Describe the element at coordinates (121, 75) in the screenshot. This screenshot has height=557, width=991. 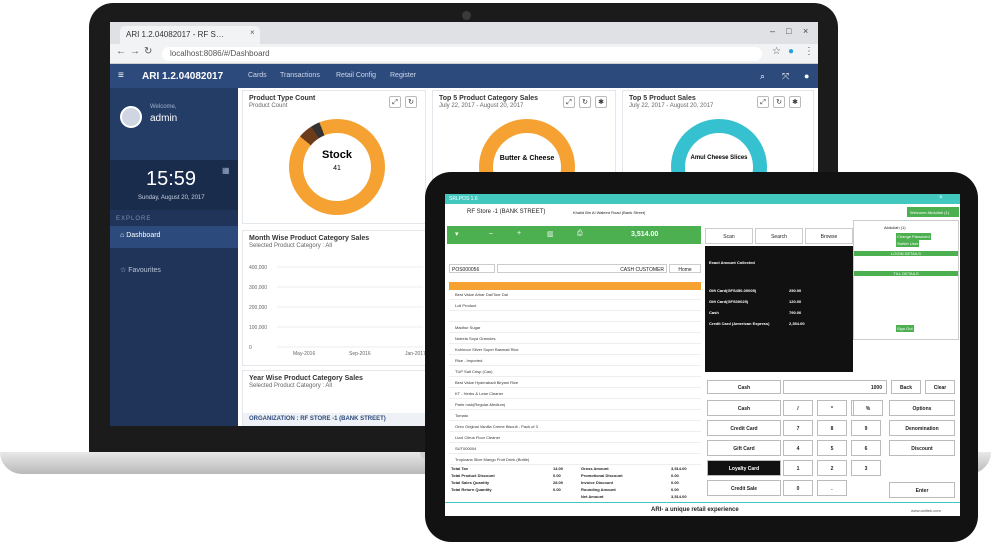
I see `hamburger-icon: ≡` at that location.